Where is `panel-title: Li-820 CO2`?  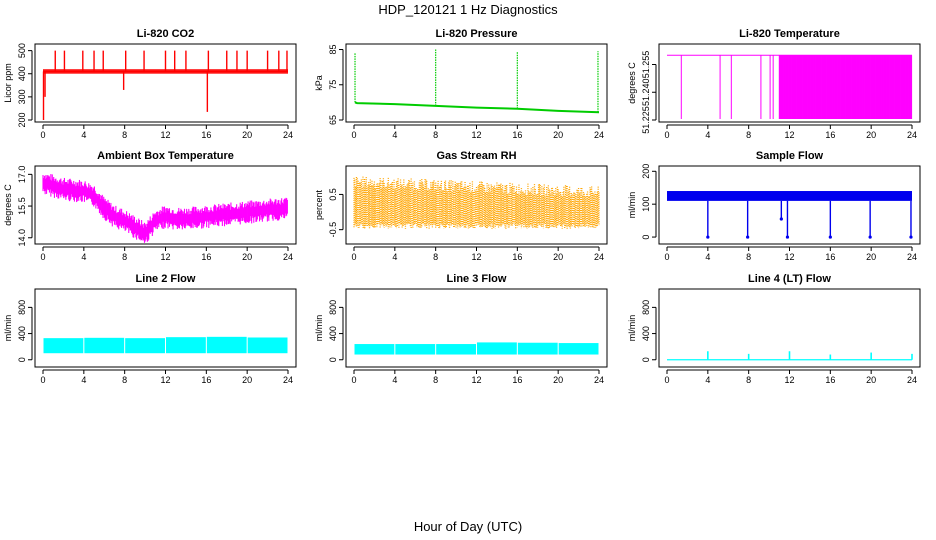 panel-title: Li-820 CO2 is located at coordinates (165, 34).